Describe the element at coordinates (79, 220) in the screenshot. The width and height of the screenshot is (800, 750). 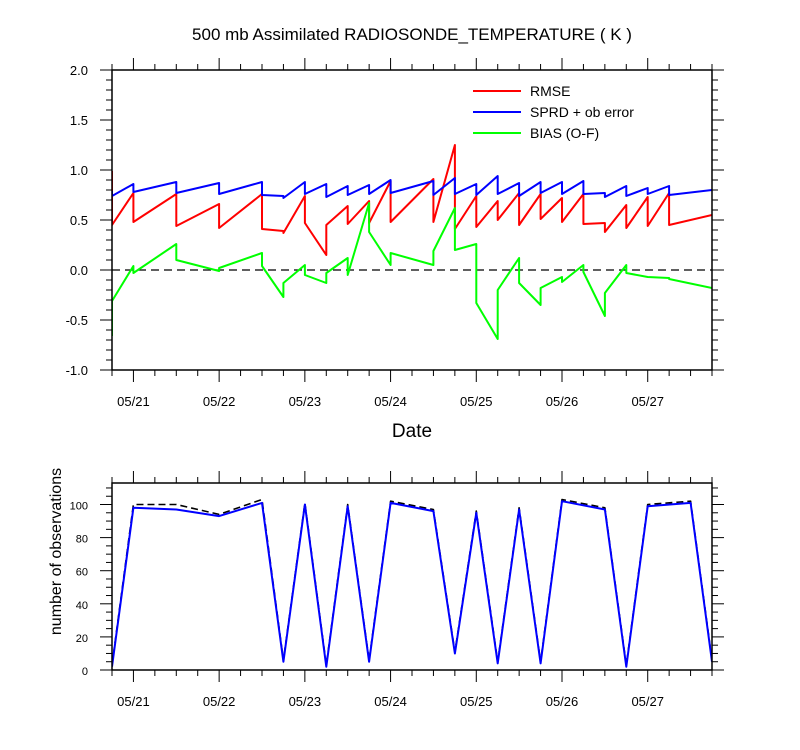
I see `y-tick-label: 0.5` at that location.